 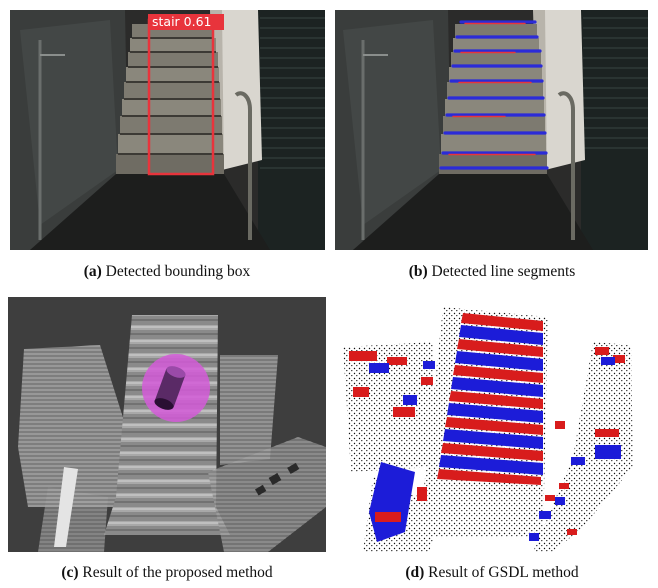 I want to click on detection-label-bg, so click(x=186, y=22).